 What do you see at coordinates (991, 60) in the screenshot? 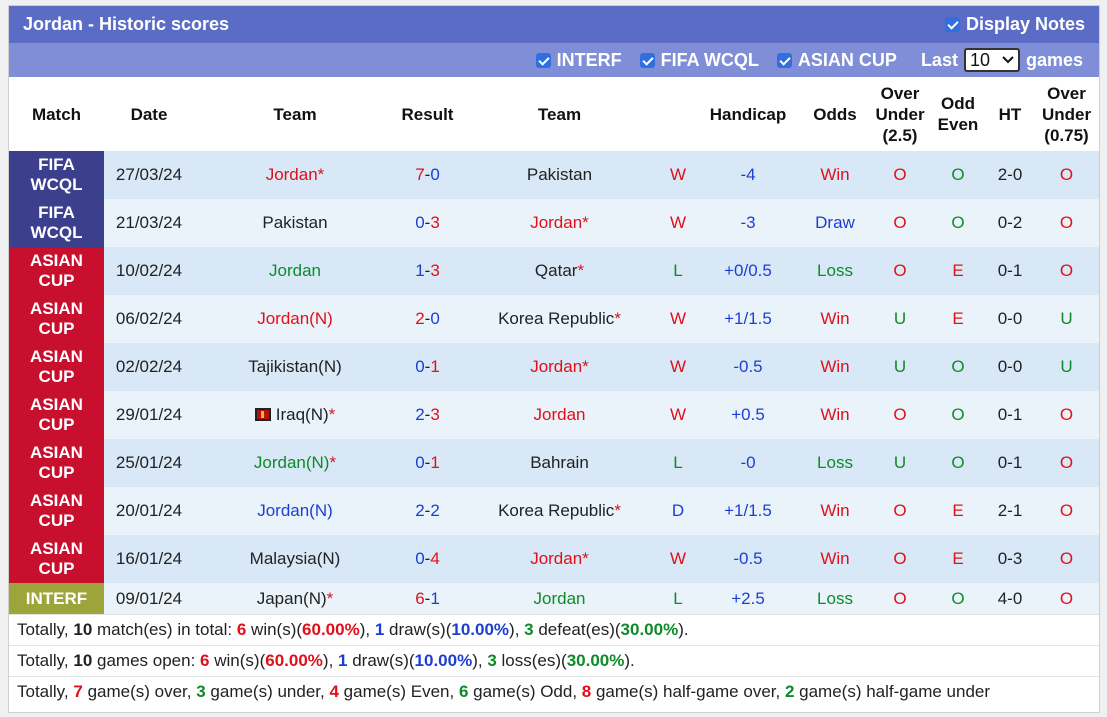
I see `last-games-select: 10` at bounding box center [991, 60].